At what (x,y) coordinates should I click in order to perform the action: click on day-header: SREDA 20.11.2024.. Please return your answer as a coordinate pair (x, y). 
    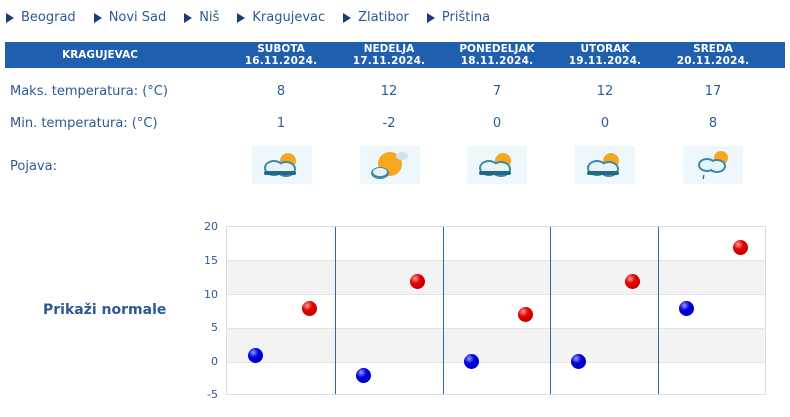
    Looking at the image, I should click on (713, 55).